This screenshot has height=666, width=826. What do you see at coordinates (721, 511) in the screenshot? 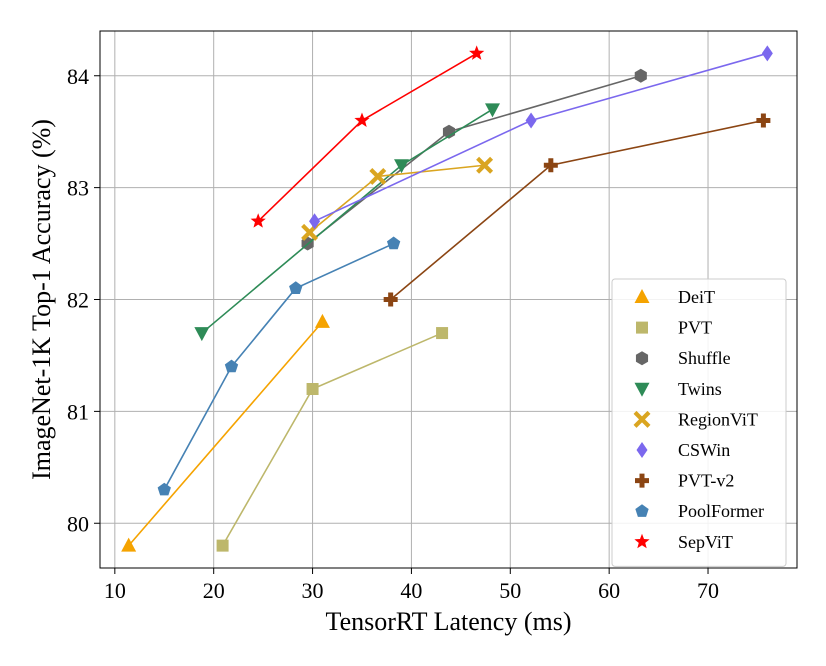
I see `legend-label-poolformer: PoolFormer` at bounding box center [721, 511].